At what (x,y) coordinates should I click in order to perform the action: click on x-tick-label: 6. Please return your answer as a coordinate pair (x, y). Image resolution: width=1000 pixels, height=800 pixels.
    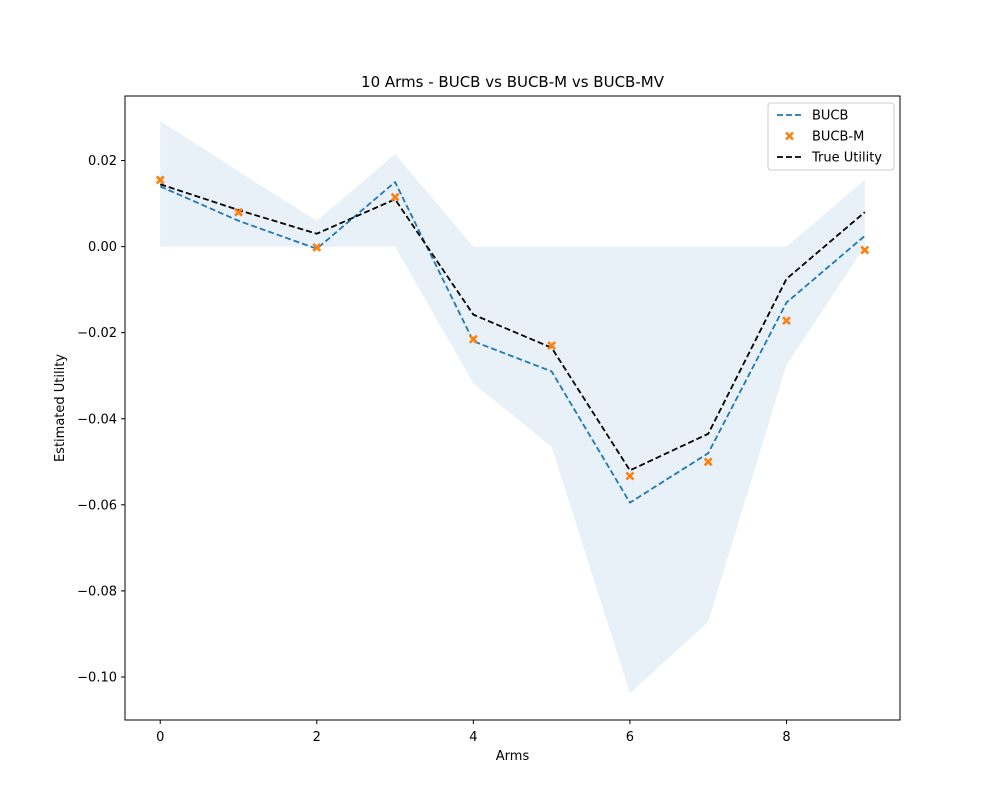
    Looking at the image, I should click on (630, 737).